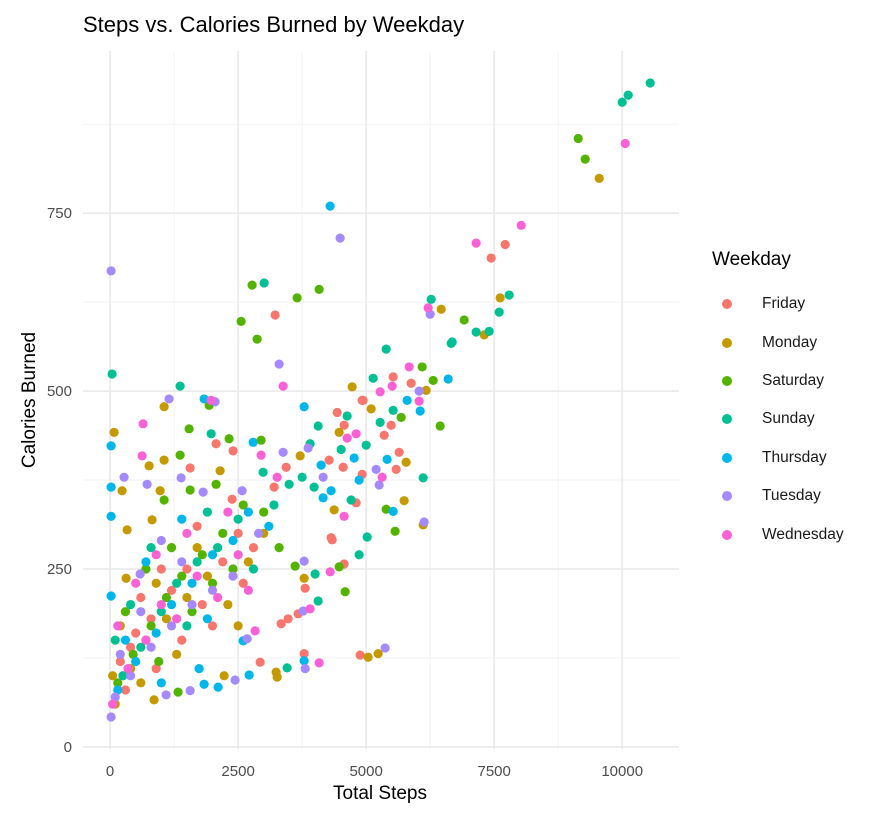 This screenshot has height=820, width=891. I want to click on x-tick-label: 2500, so click(237, 771).